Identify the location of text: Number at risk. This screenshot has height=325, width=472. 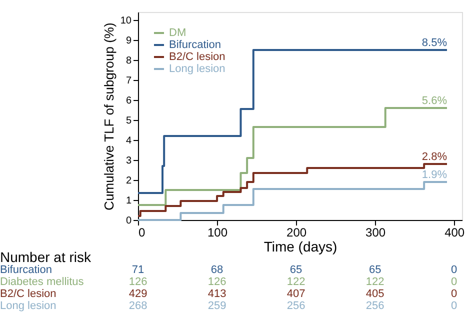
(46, 257).